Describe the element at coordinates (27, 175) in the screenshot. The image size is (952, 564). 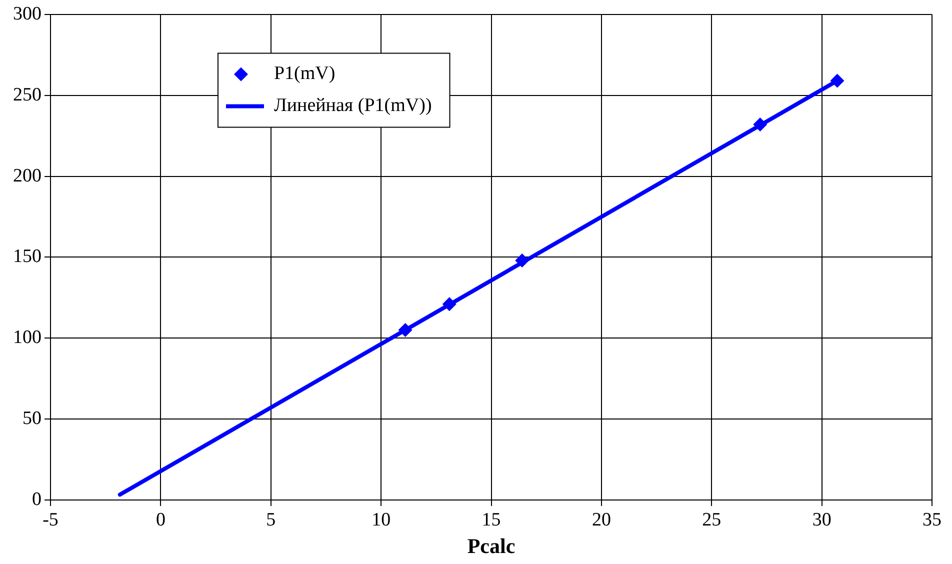
I see `y-tick-label: 200` at that location.